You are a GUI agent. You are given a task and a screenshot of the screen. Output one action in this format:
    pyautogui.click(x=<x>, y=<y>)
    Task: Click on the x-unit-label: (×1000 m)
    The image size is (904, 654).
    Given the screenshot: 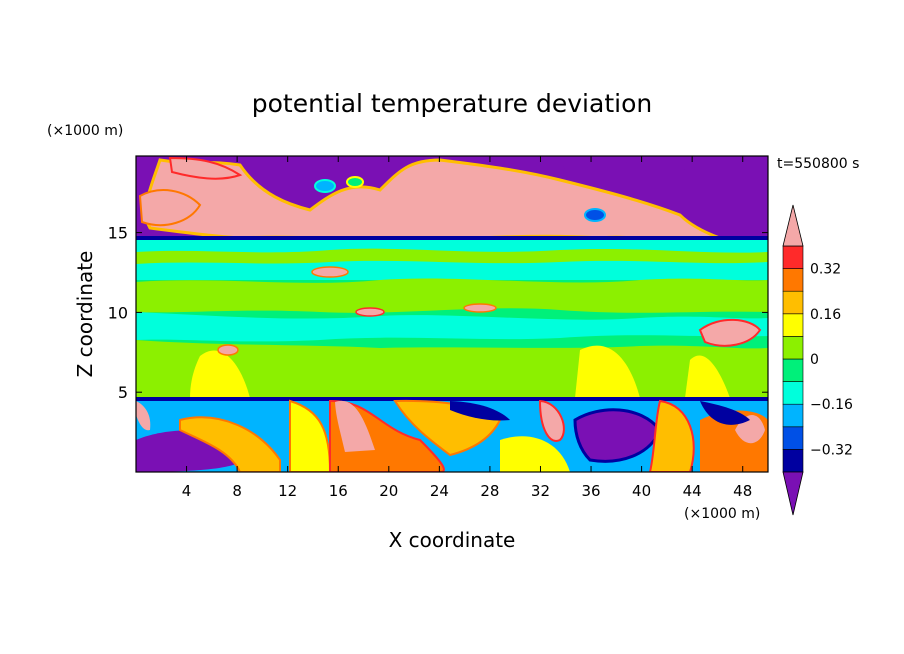 What is the action you would take?
    pyautogui.click(x=722, y=514)
    